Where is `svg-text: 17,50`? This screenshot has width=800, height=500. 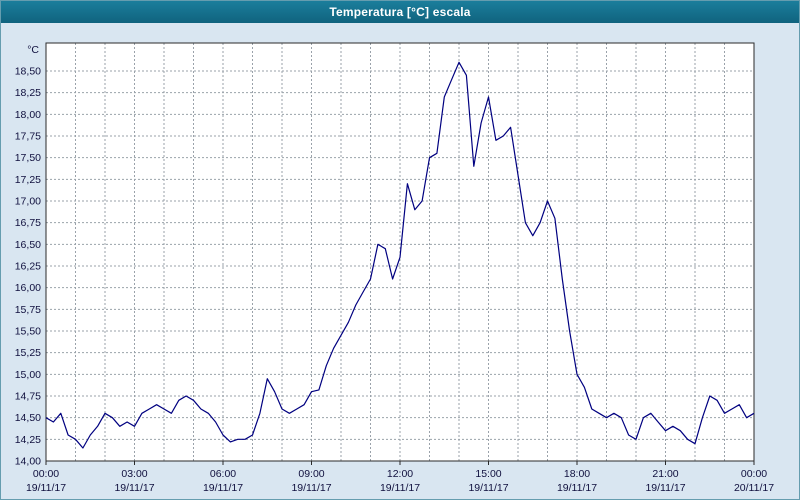
svg-text: 17,50 is located at coordinates (28, 158).